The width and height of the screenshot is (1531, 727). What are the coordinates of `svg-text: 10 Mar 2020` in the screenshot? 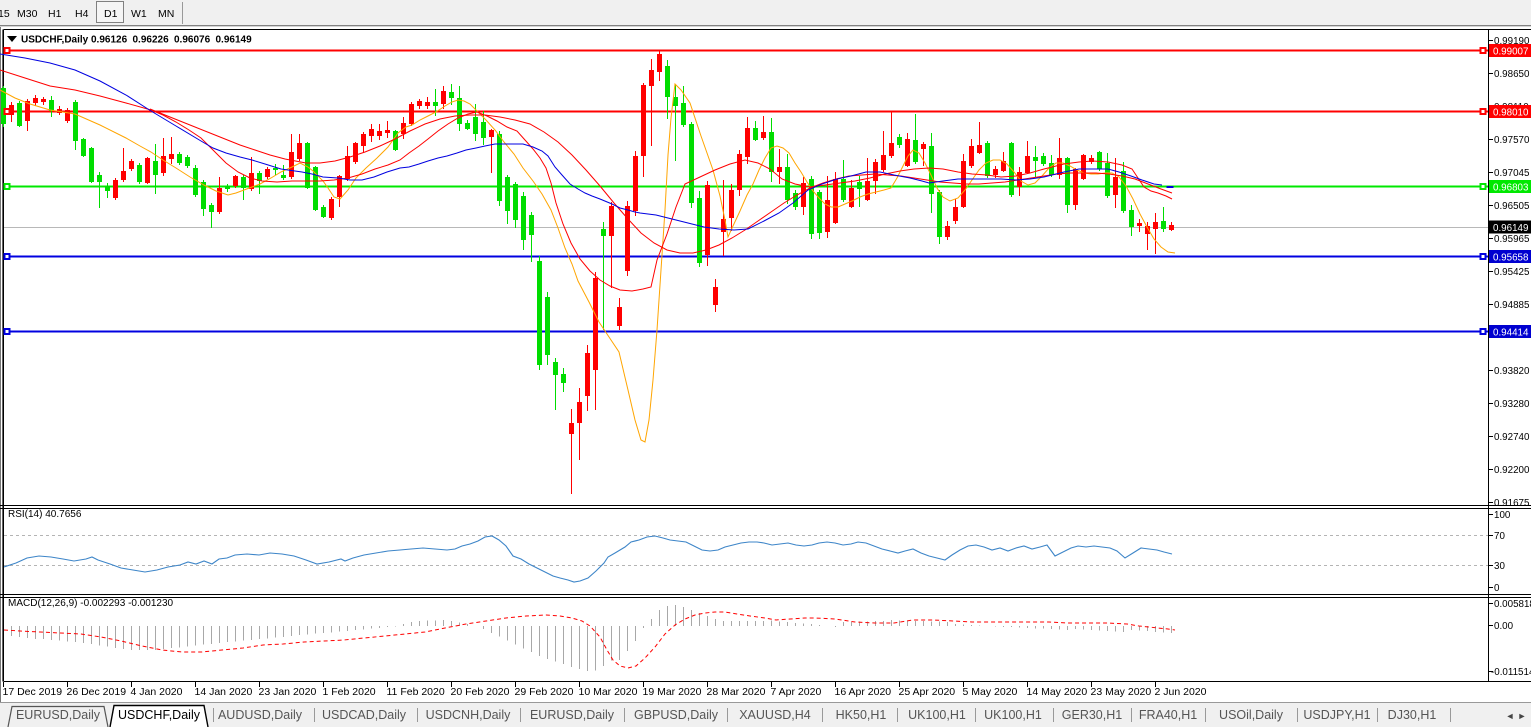 It's located at (608, 692).